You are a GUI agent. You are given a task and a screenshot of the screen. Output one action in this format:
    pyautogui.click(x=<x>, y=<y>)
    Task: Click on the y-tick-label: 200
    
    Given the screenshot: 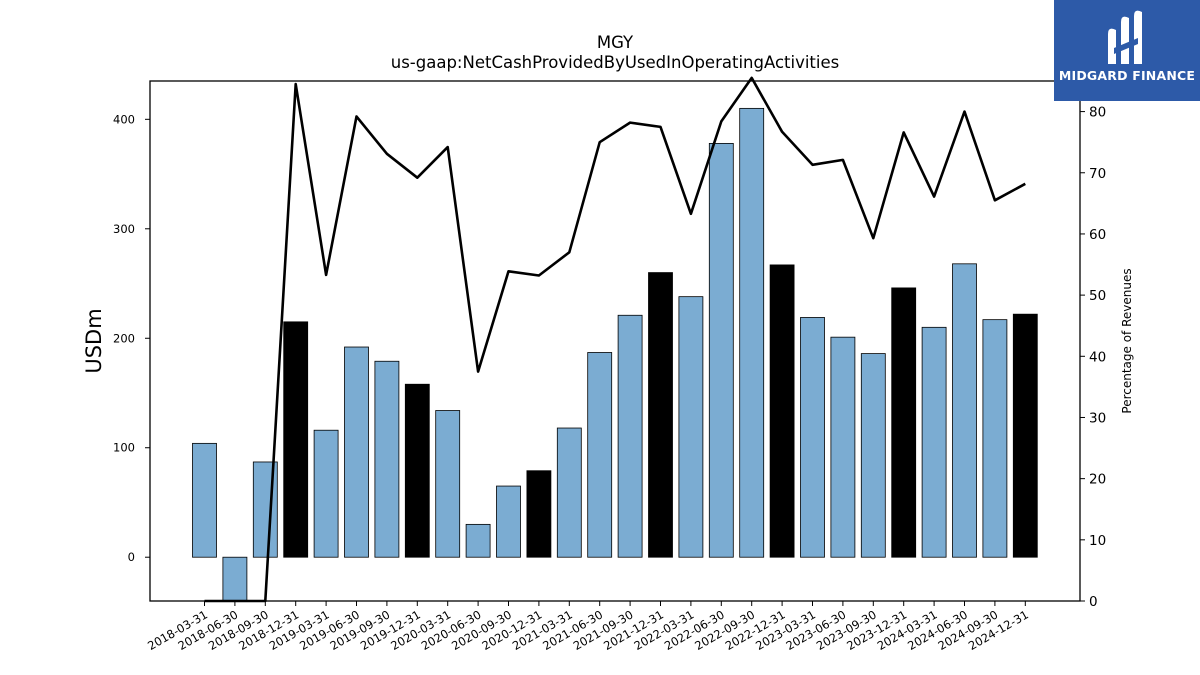 What is the action you would take?
    pyautogui.click(x=124, y=338)
    